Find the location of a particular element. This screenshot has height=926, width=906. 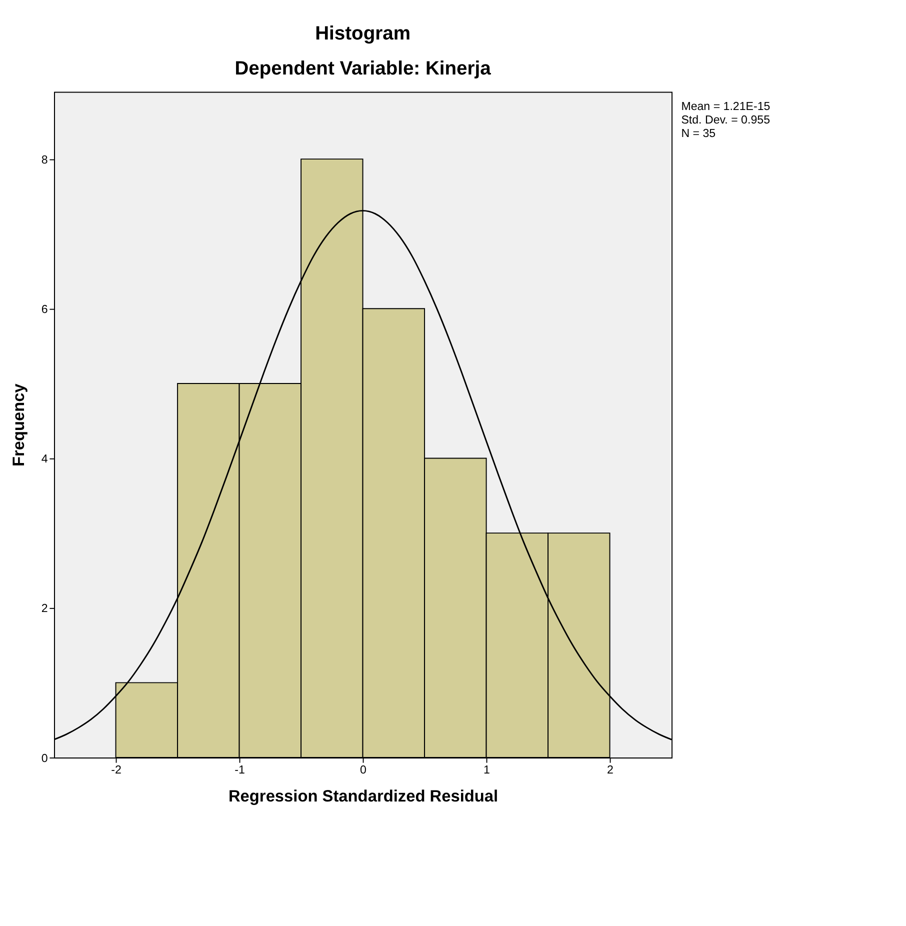

text: Mean = 1.21E-15 is located at coordinates (725, 107).